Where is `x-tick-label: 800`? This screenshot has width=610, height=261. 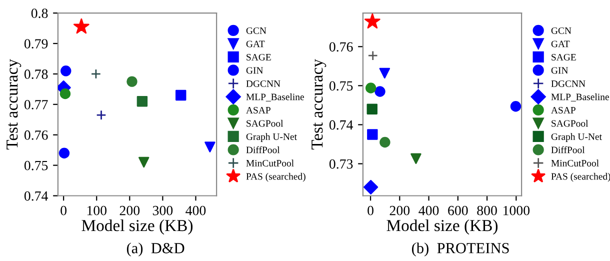
x-tick-label: 800 is located at coordinates (487, 211).